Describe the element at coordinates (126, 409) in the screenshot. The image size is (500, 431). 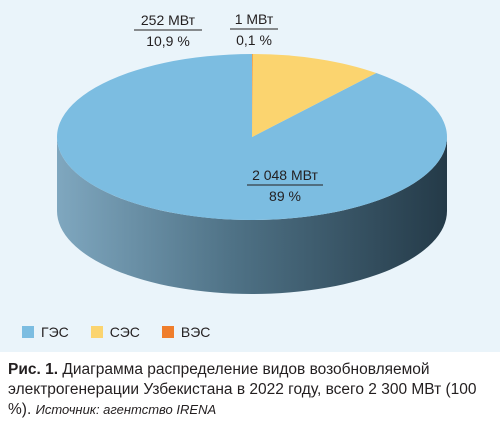
I see `caption-source: Источник: агентство IRENA` at that location.